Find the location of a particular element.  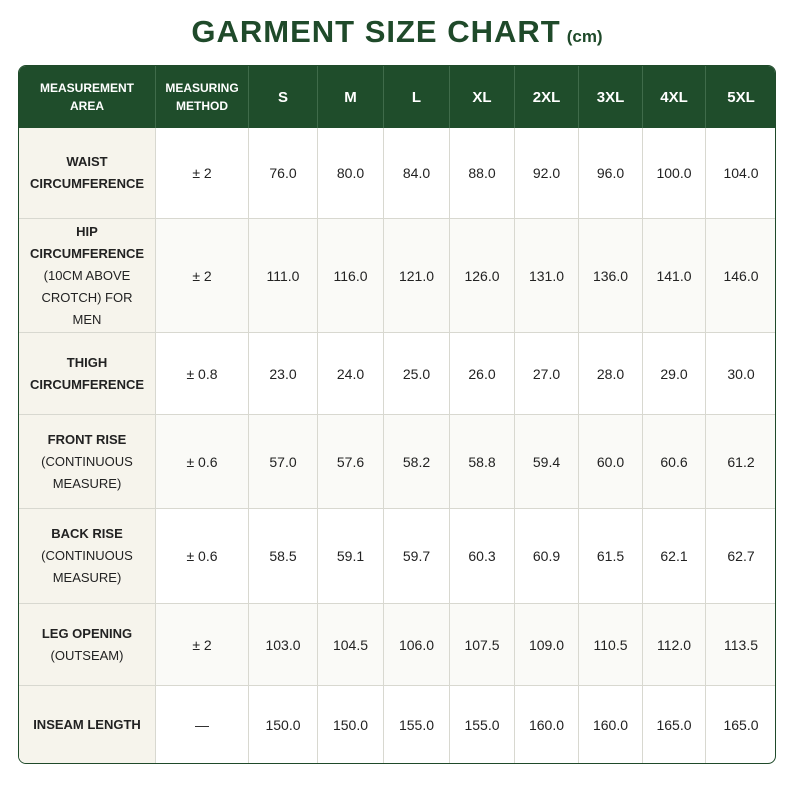

title-block: GARMENT SIZE CHART (cm) is located at coordinates (397, 32).